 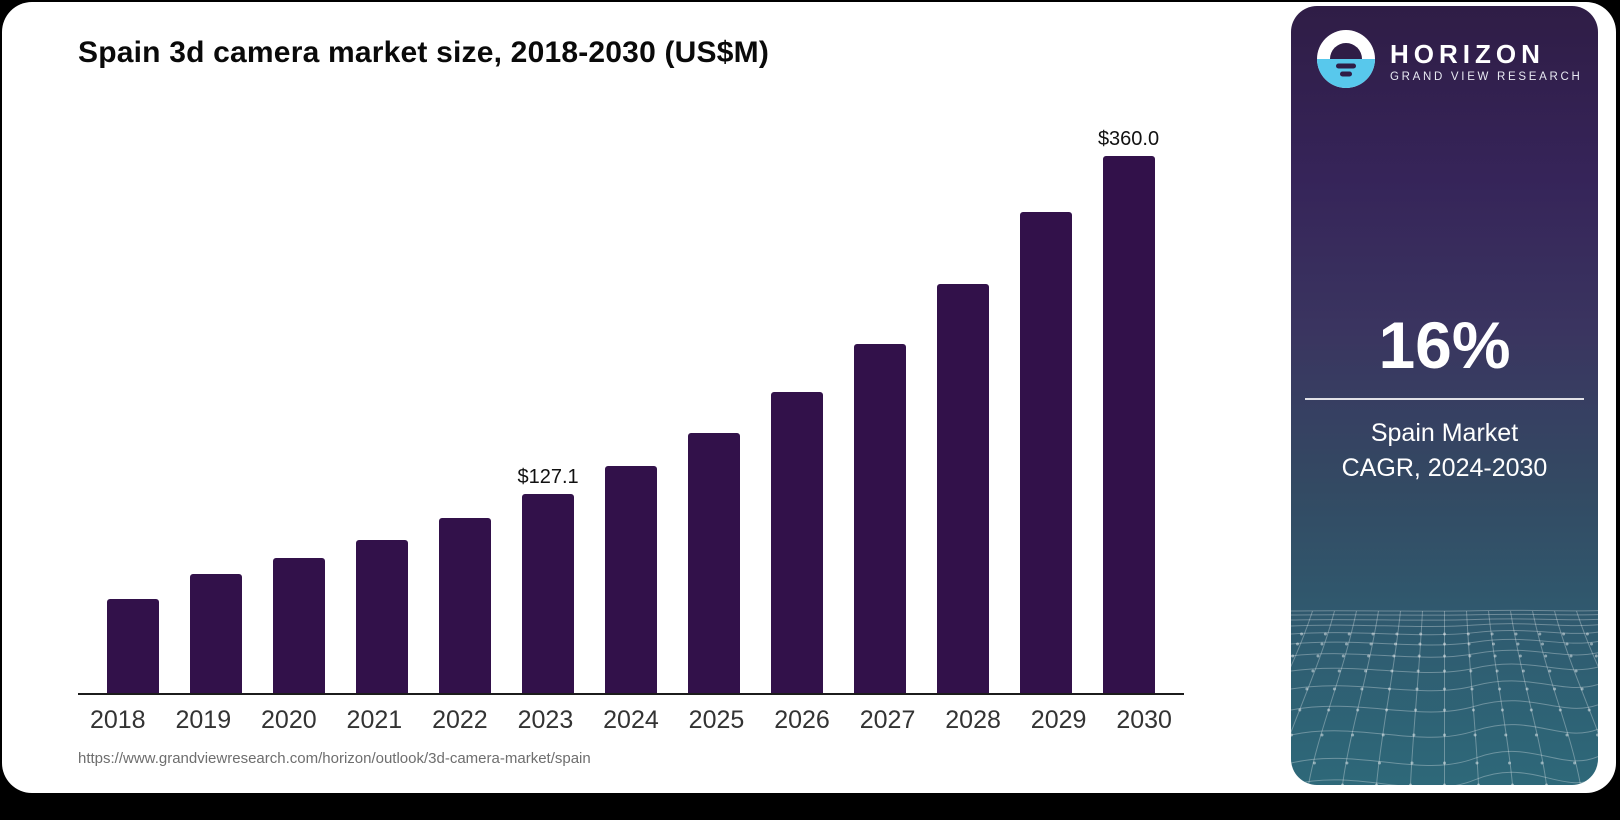 I want to click on x-axis-line, so click(x=631, y=694).